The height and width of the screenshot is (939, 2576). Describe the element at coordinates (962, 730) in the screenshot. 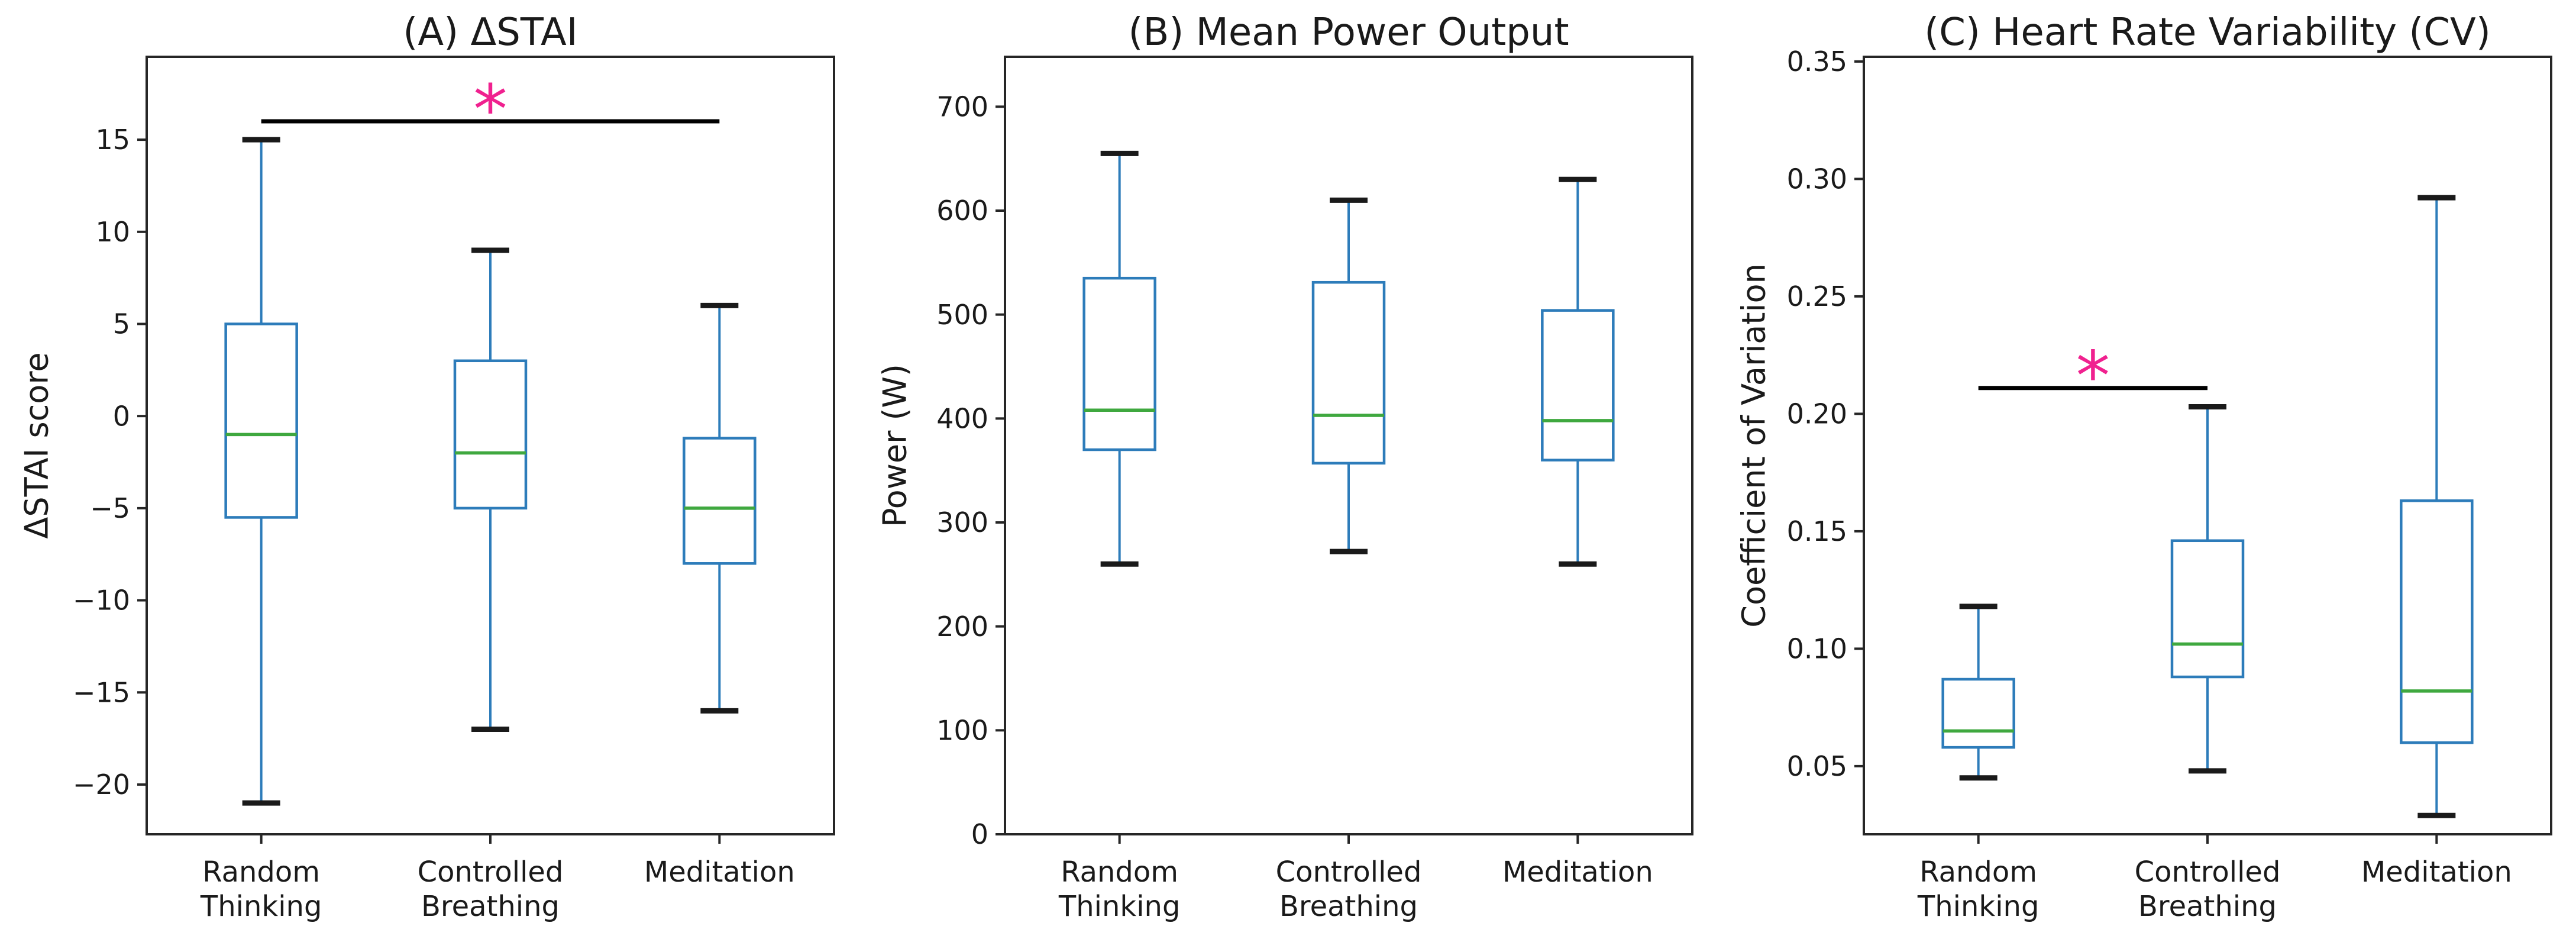

I see `y-tick-label: 100` at that location.